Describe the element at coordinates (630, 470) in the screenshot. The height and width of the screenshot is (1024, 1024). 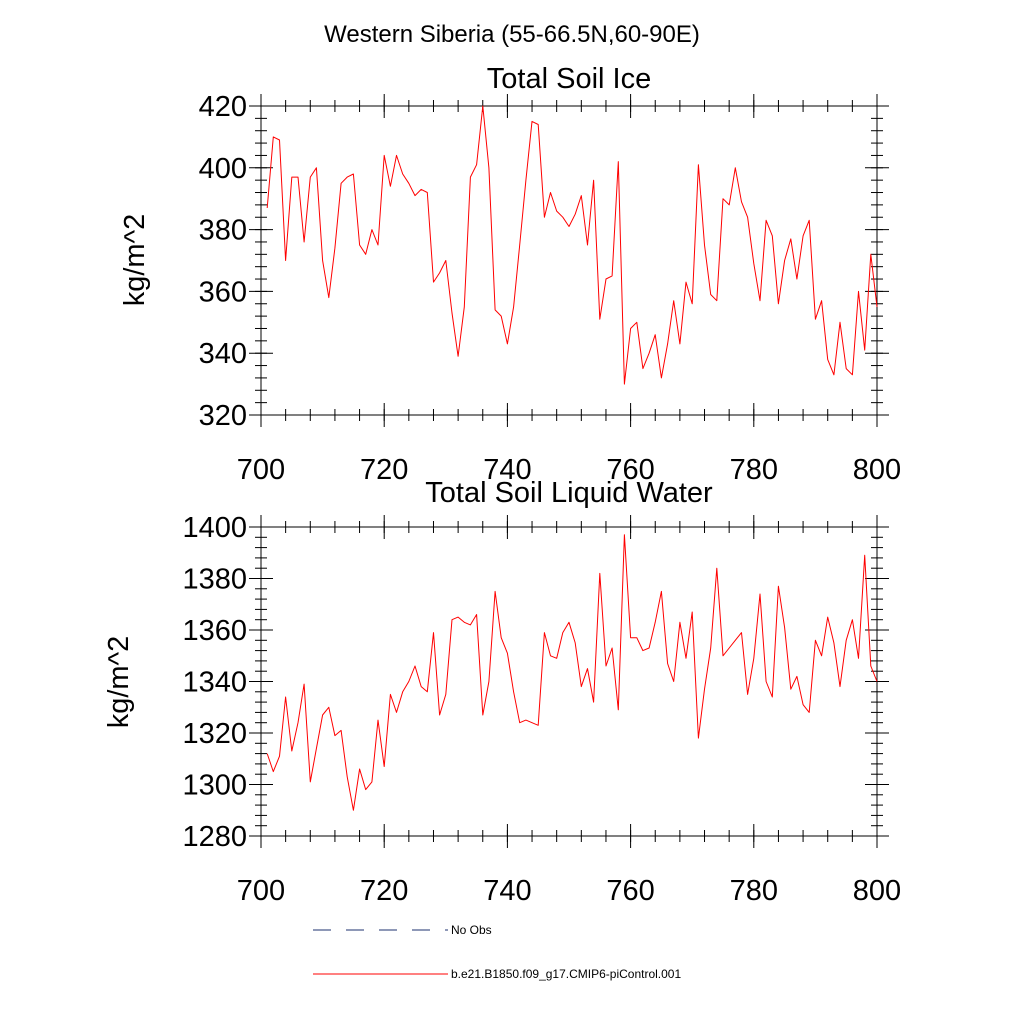
I see `soil-ice-x-tick-label: 760` at that location.